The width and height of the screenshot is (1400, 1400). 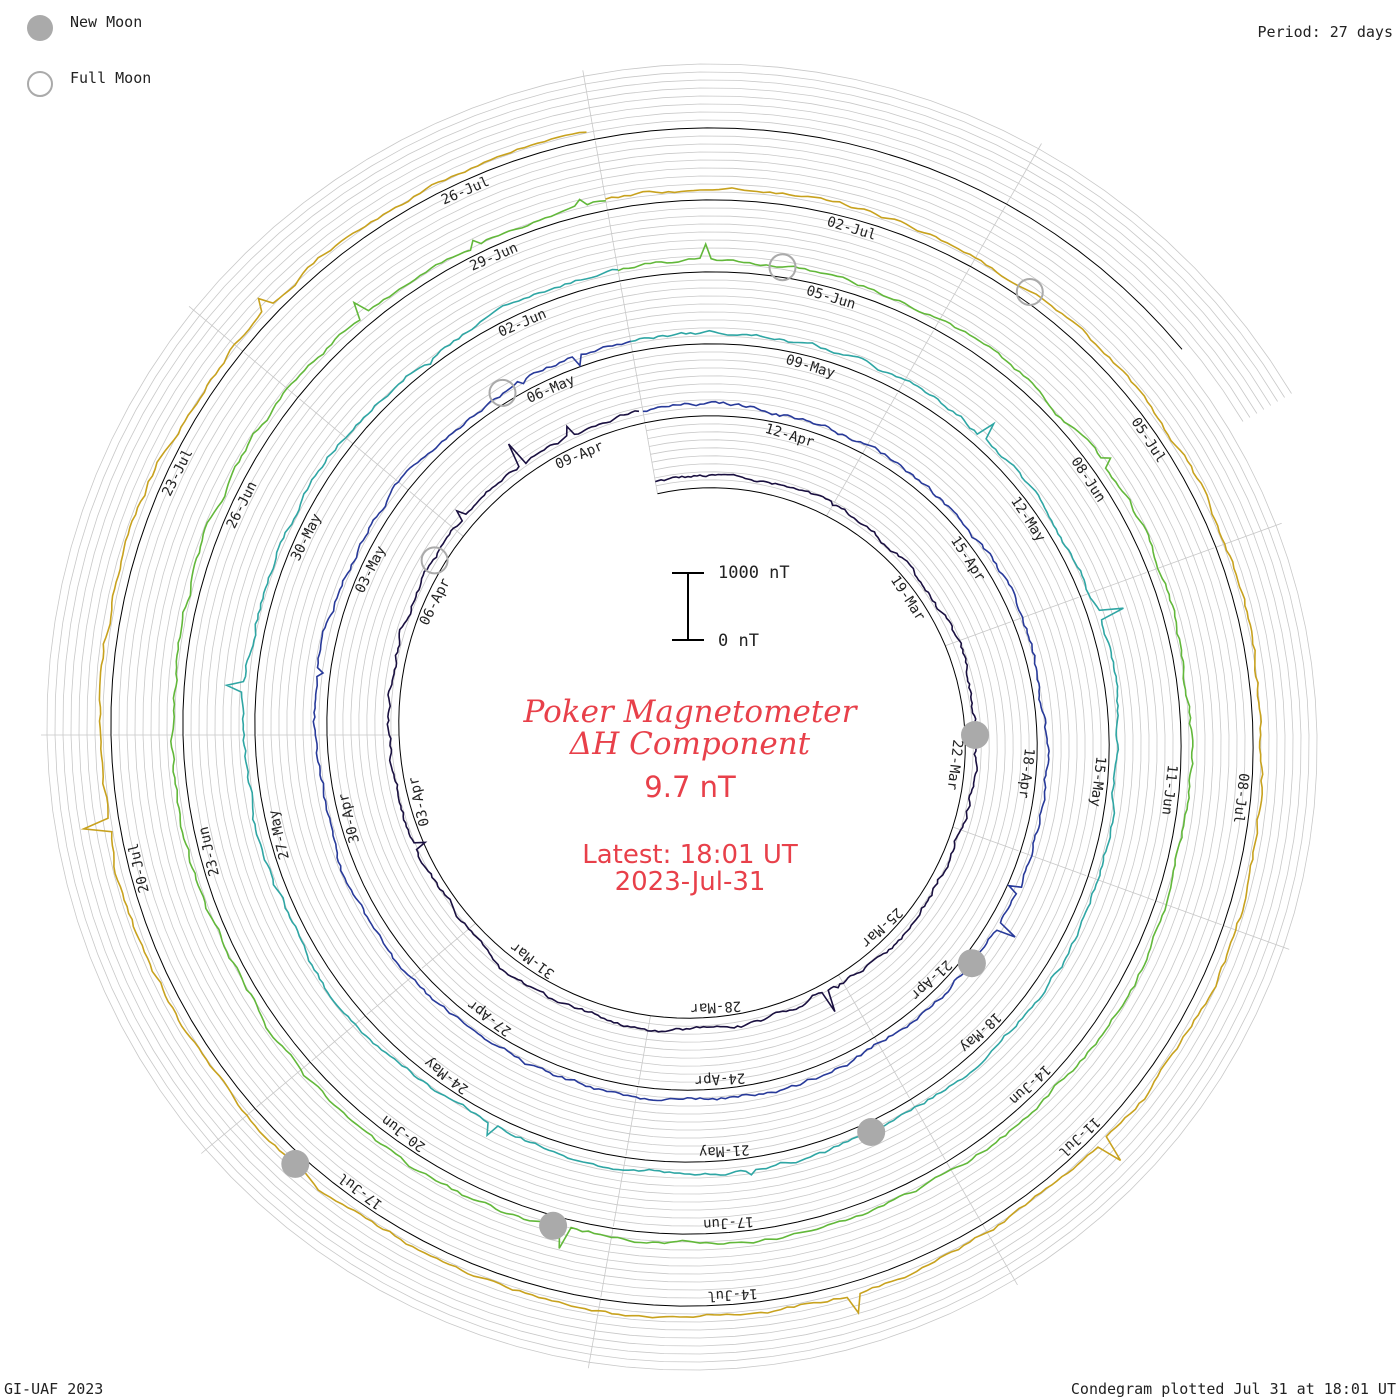 What do you see at coordinates (579, 455) in the screenshot?
I see `date-label: 09-Apr` at bounding box center [579, 455].